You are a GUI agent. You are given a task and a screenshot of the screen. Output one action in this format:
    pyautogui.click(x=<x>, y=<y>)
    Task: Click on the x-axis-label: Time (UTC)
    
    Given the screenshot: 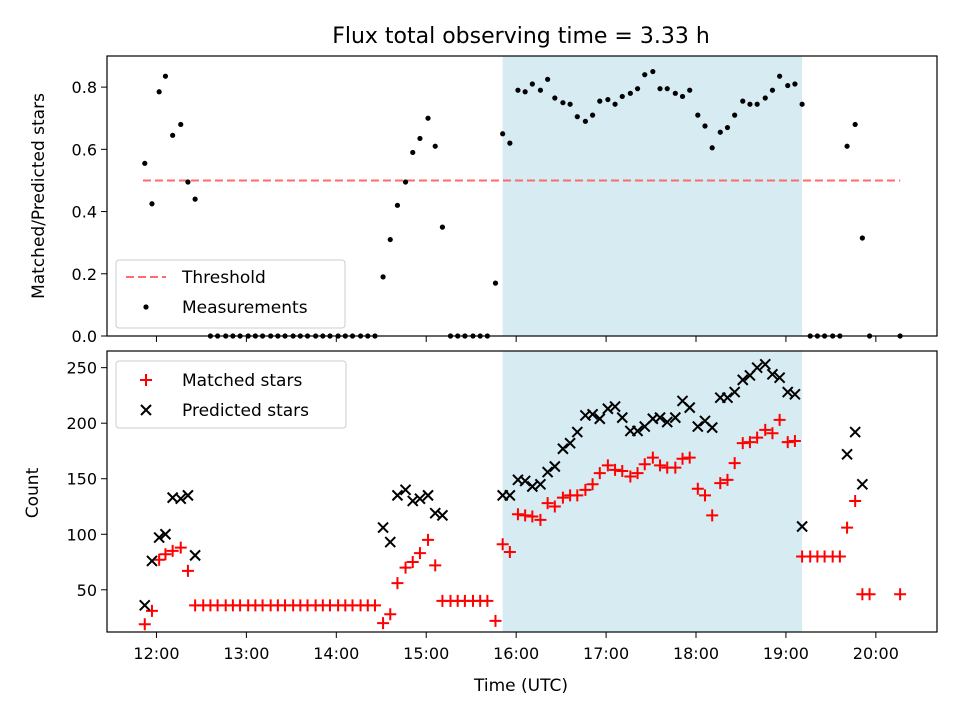 What is the action you would take?
    pyautogui.click(x=520, y=686)
    